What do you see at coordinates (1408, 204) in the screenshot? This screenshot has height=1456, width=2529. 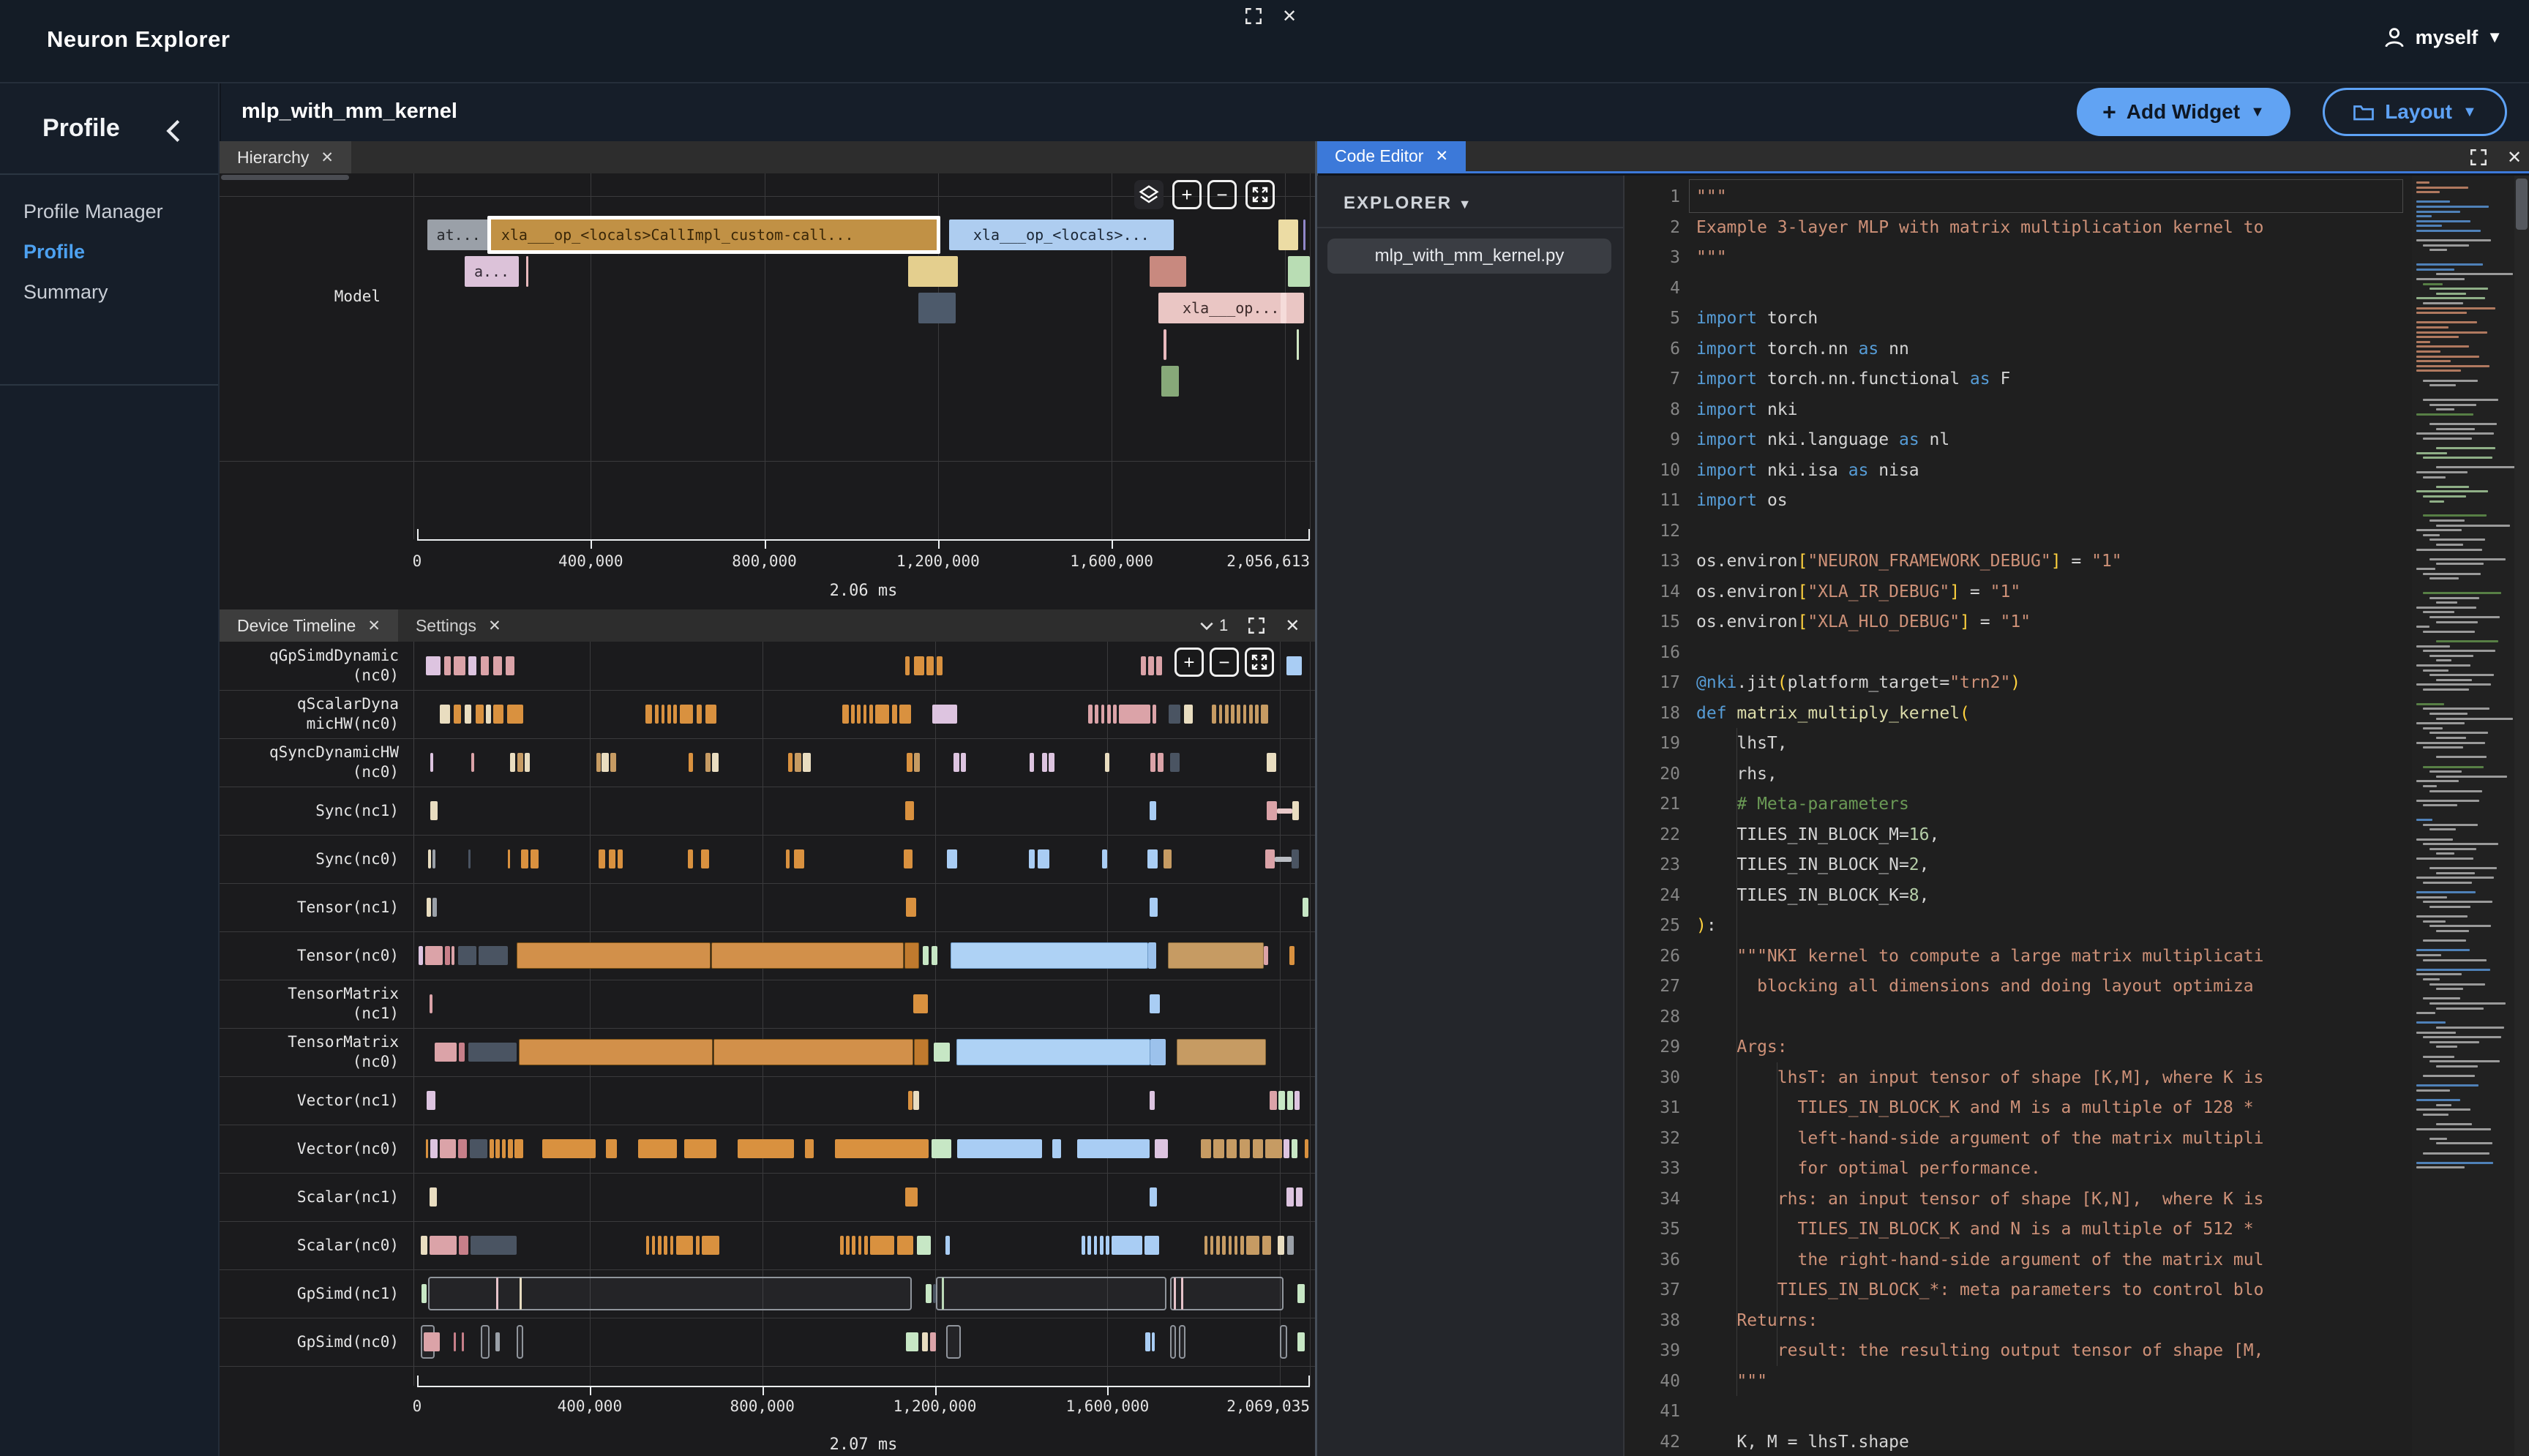 I see `explorer-header: EXPLORER ▼` at bounding box center [1408, 204].